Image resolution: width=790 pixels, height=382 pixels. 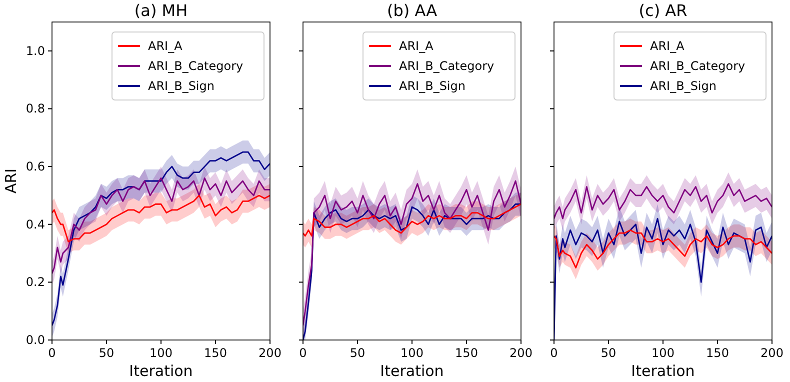 I want to click on y-tick-label: 0.0, so click(x=35, y=340).